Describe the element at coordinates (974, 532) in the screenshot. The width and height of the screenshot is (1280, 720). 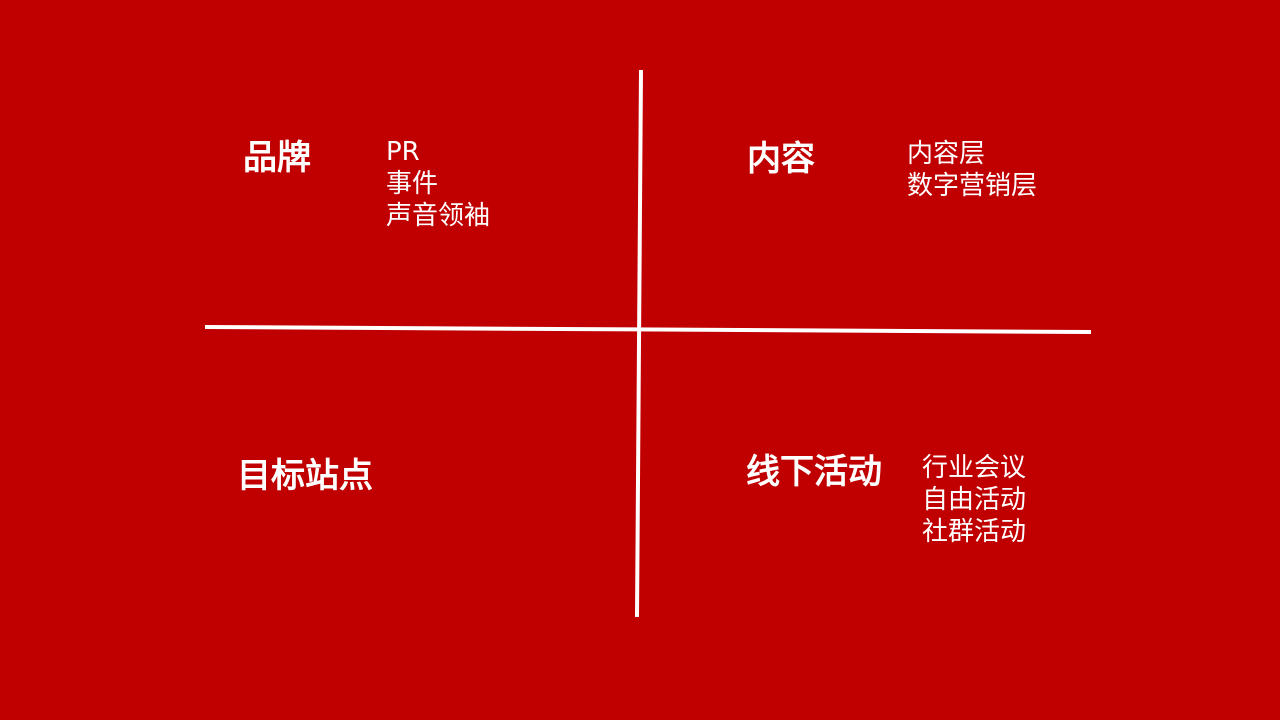
I see `quadrant-item: 社群活动` at that location.